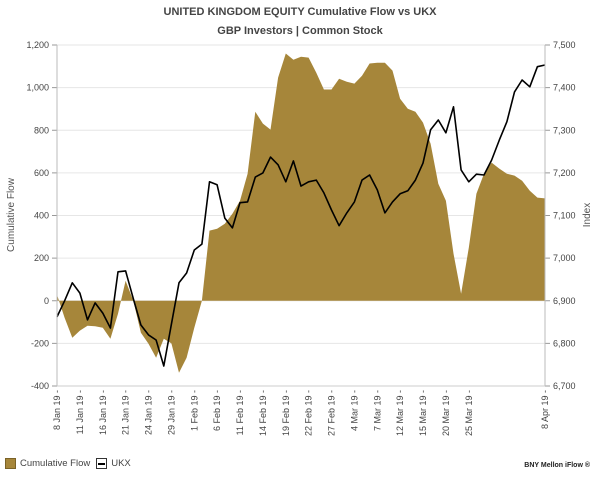 The image size is (600, 478). Describe the element at coordinates (564, 45) in the screenshot. I see `y2-tick-label: 7,500` at that location.